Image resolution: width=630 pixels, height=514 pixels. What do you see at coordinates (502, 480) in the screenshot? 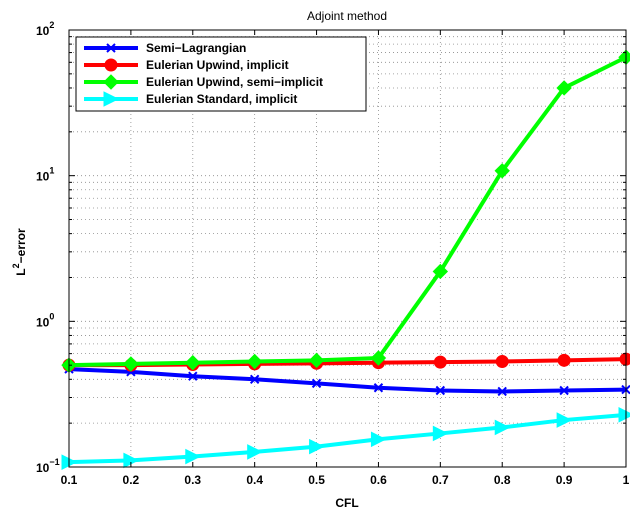
I see `x-tick-label: 0.8` at bounding box center [502, 480].